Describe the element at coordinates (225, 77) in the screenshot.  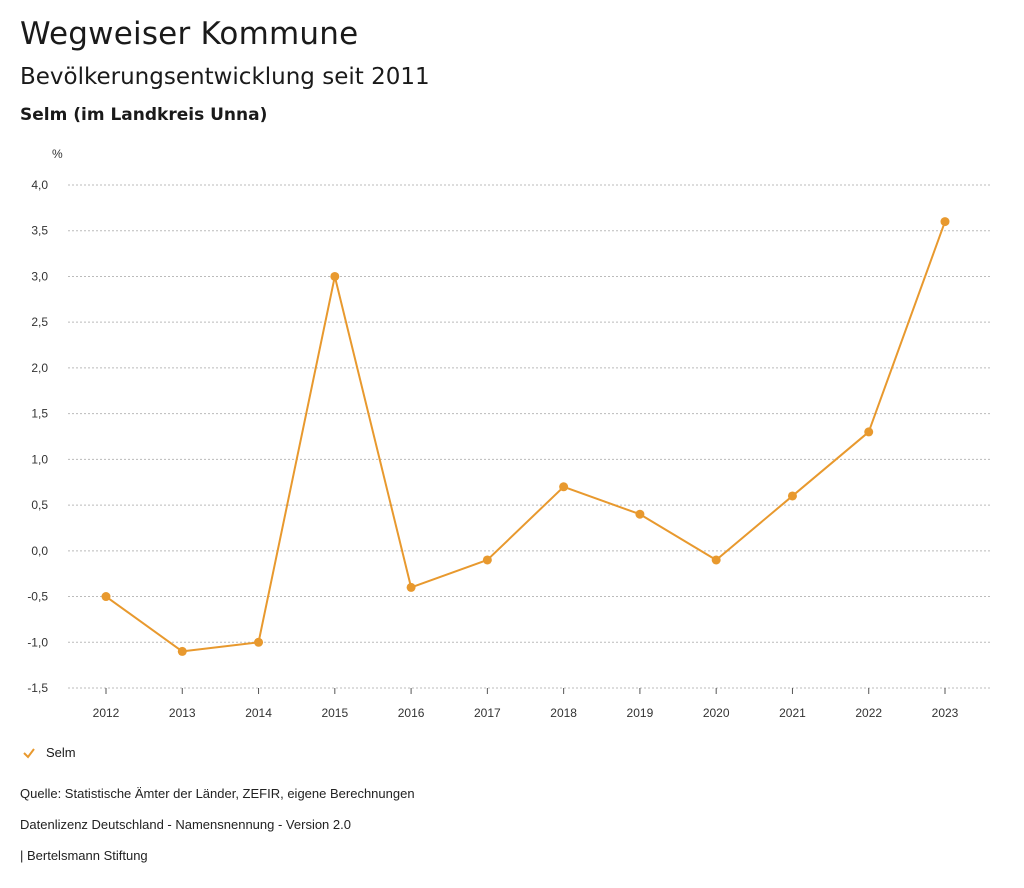
I see `chart-subtitle: Bevölkerungsentwicklung seit 2011` at that location.